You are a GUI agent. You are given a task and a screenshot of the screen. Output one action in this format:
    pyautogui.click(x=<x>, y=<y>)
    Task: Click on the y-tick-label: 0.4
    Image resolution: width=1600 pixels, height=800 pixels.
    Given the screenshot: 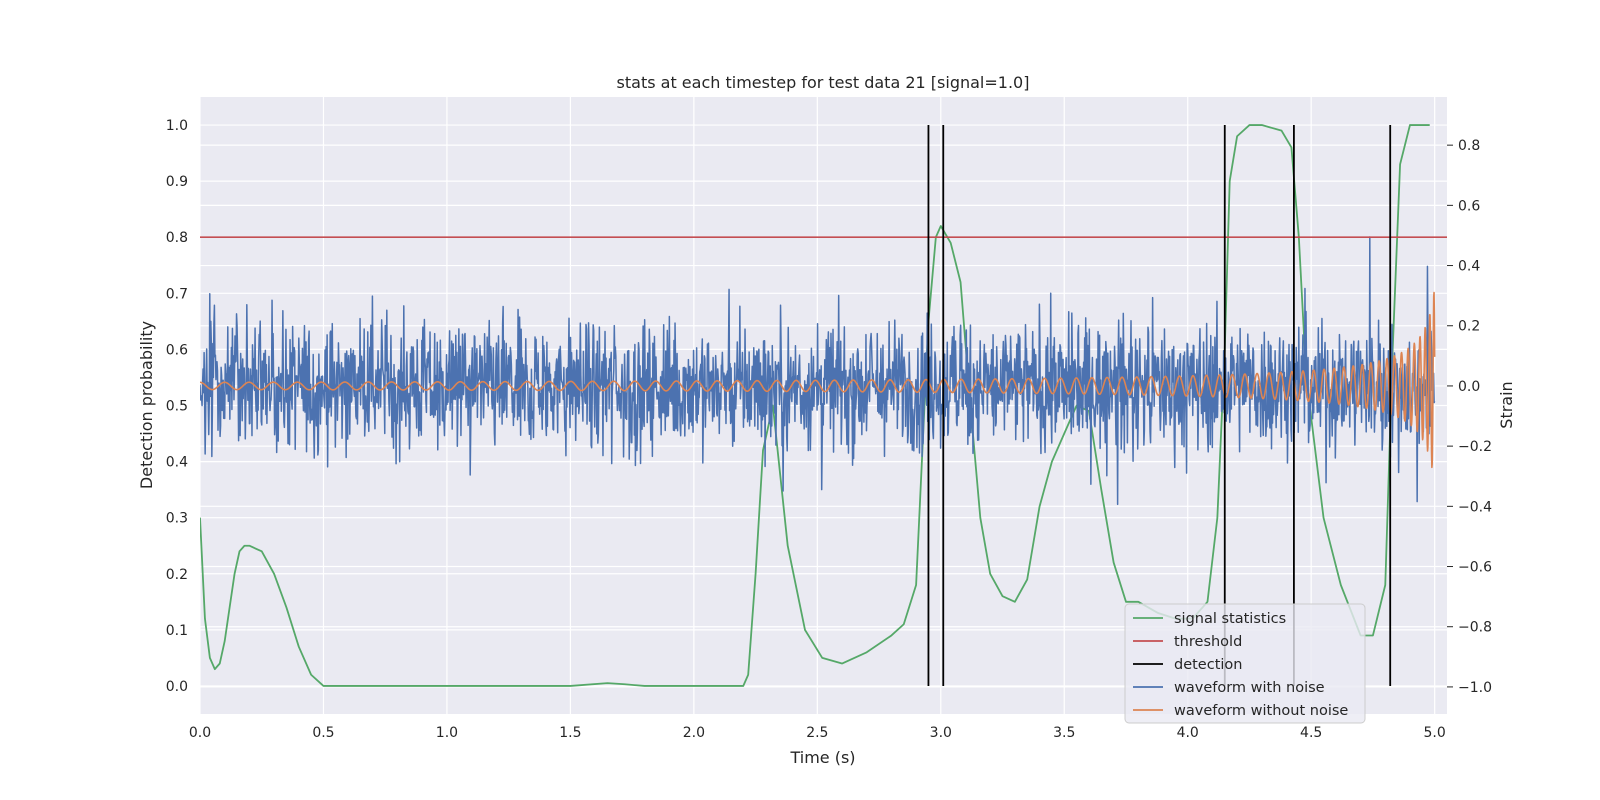 What is the action you would take?
    pyautogui.click(x=177, y=463)
    